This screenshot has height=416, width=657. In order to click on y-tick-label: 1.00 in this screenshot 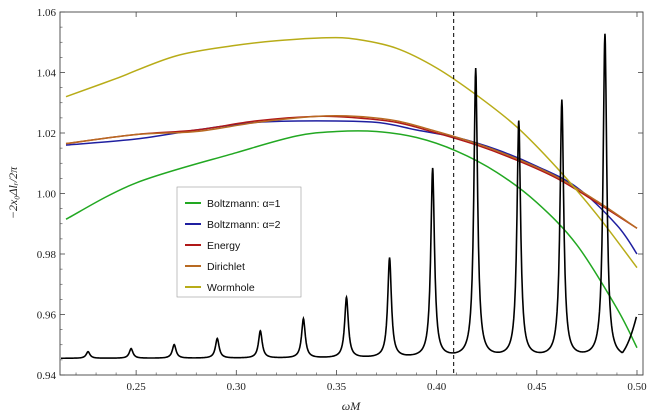, I will do `click(47, 195)`.